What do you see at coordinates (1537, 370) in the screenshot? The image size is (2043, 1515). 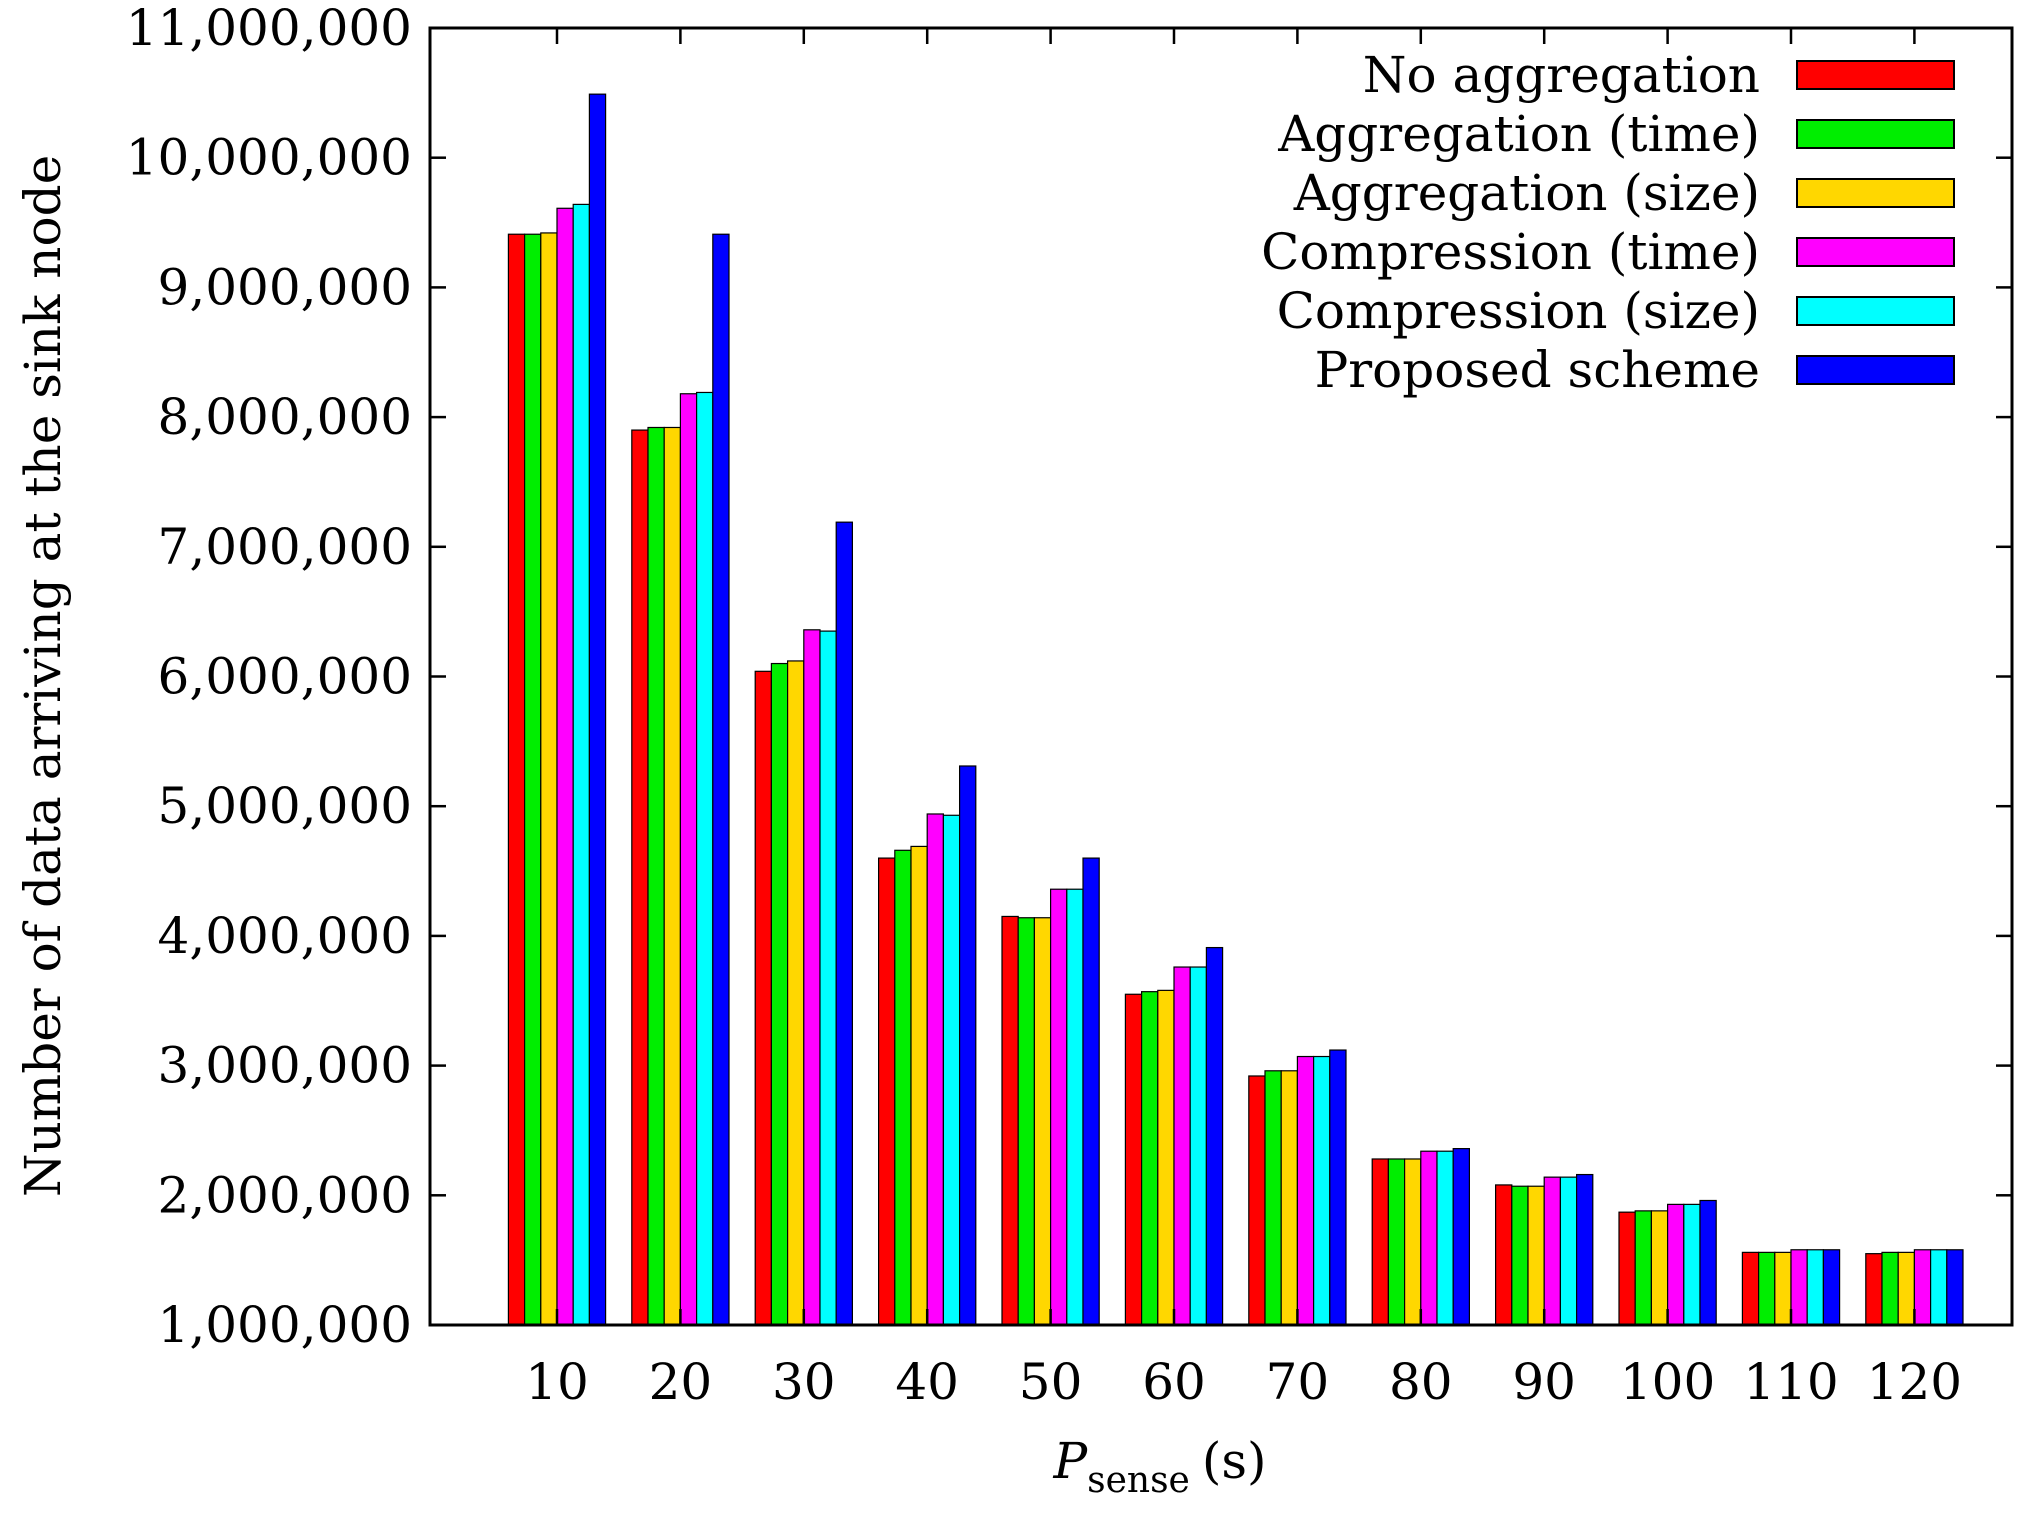 I see `legend-label-6: Proposed scheme` at bounding box center [1537, 370].